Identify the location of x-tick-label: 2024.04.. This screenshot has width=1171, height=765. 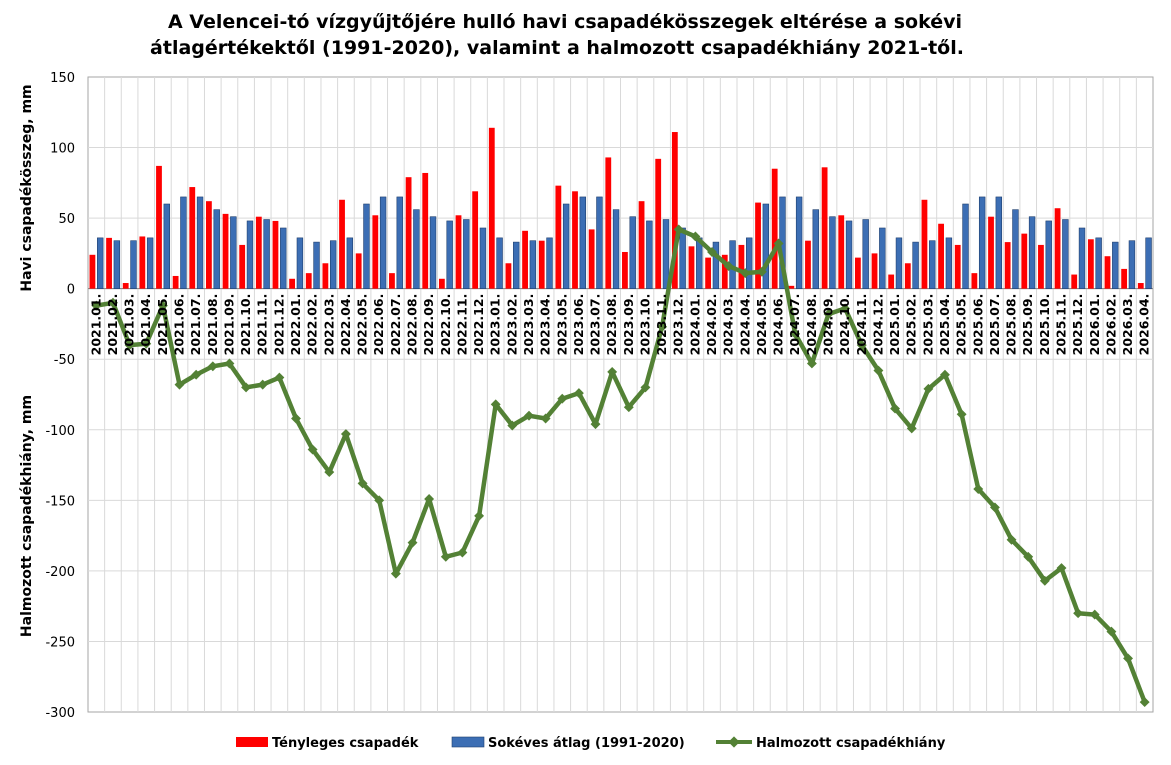
(744, 325).